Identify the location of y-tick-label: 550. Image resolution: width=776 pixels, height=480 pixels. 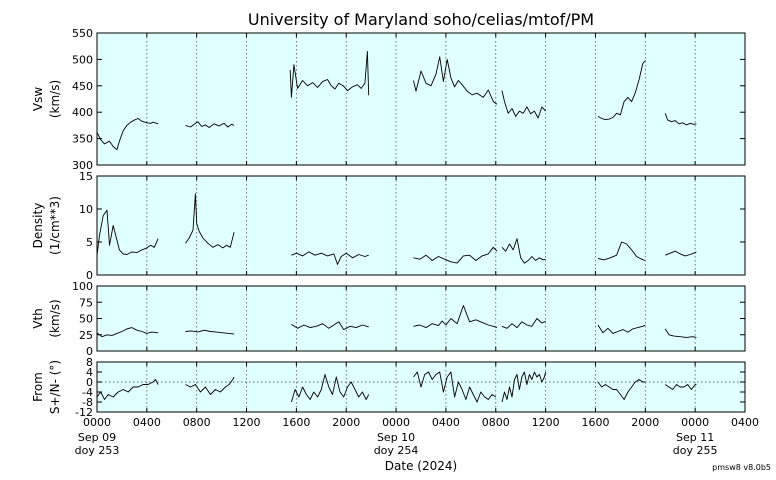
(82, 33).